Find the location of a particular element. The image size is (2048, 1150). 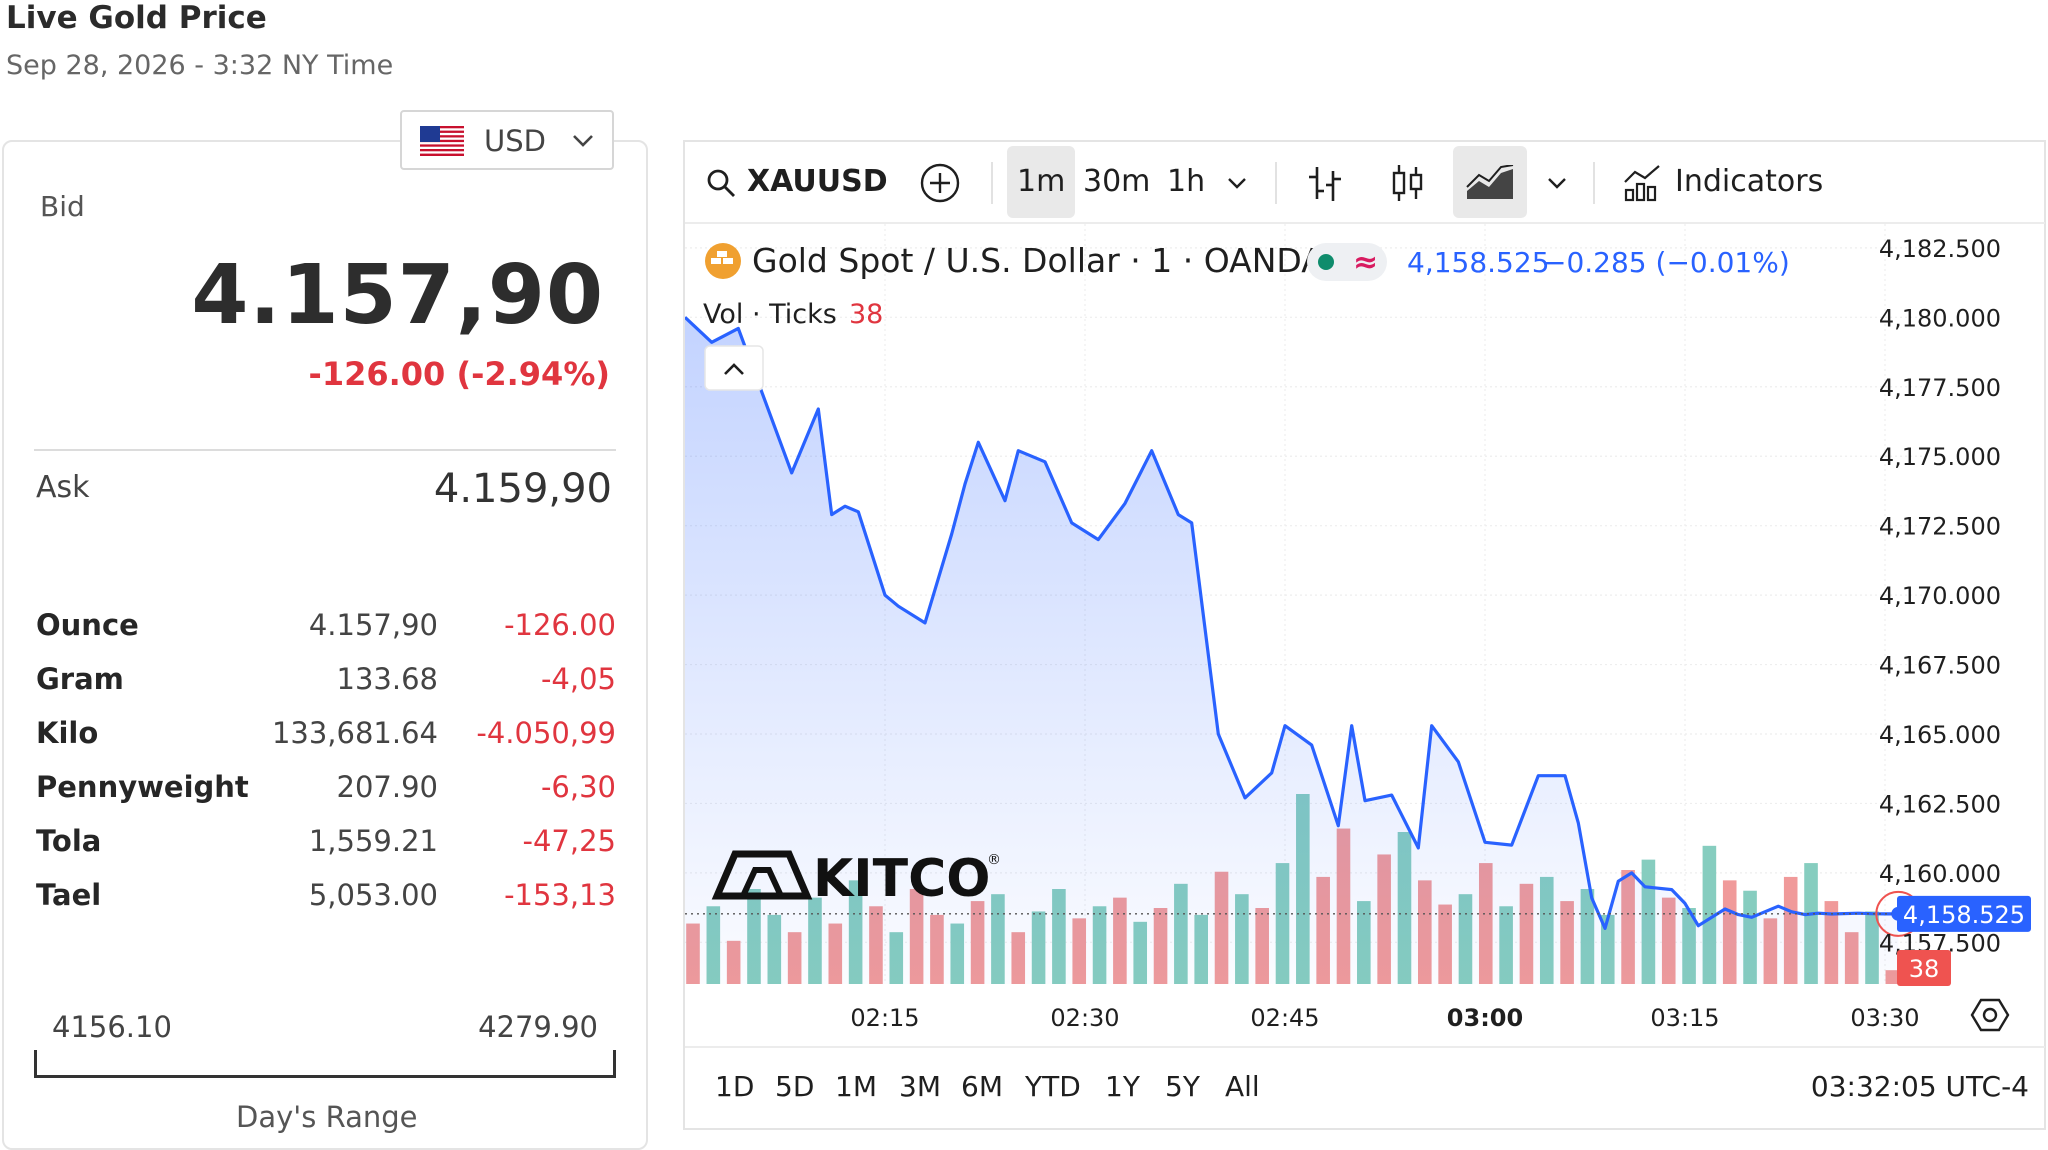

days-range-bar is located at coordinates (325, 1064).